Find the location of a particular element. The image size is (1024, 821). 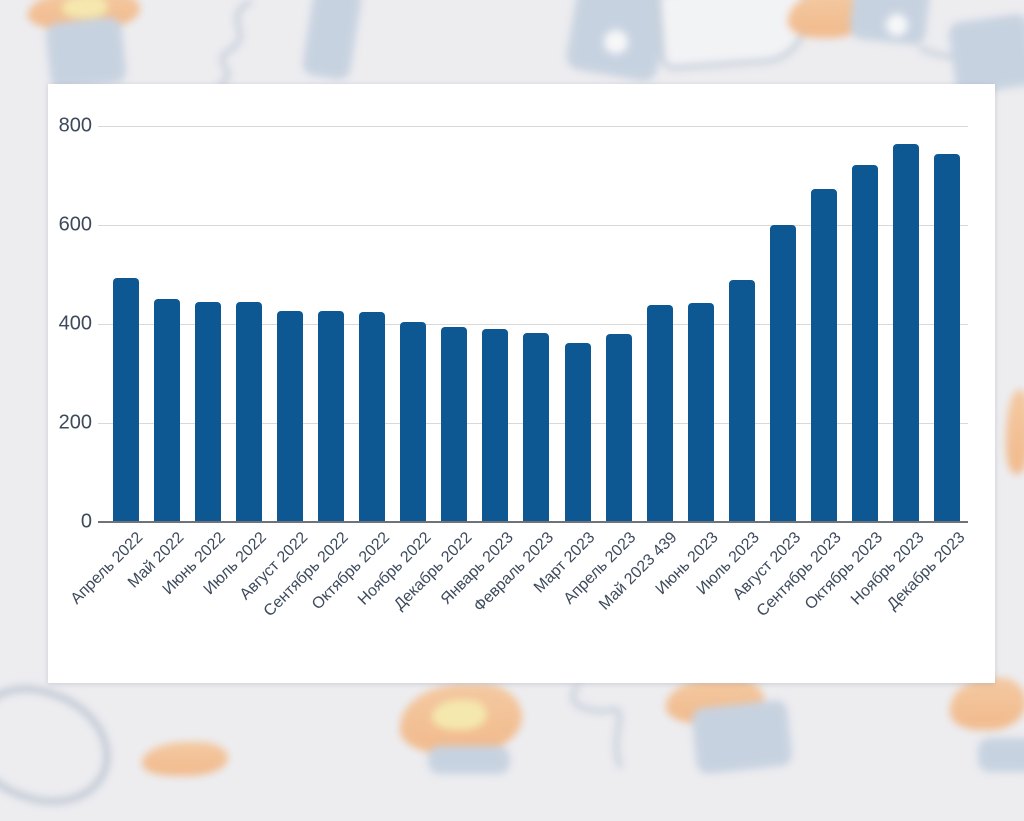

y-axis-tick-label: 200 is located at coordinates (75, 422).